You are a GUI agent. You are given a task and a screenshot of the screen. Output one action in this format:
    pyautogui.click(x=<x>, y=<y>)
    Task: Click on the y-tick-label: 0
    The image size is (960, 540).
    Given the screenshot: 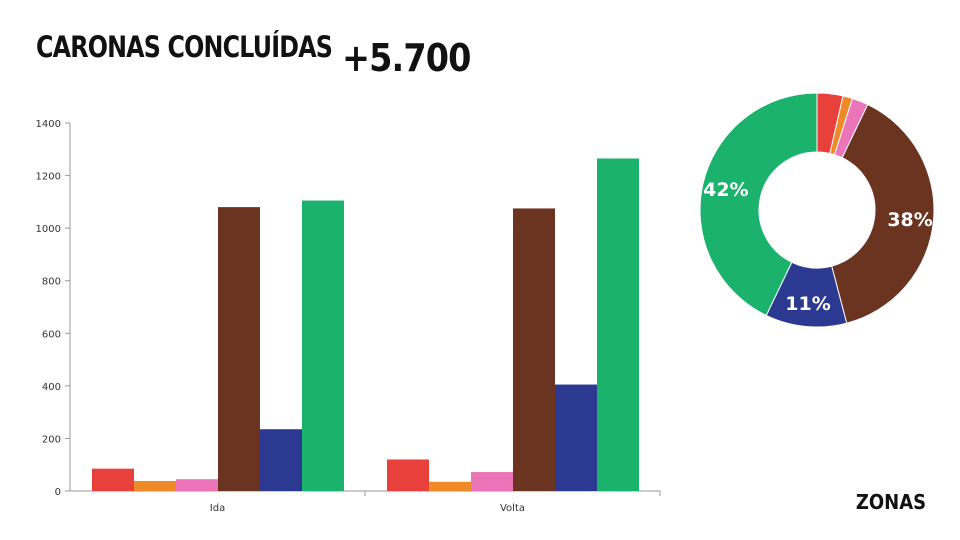 What is the action you would take?
    pyautogui.click(x=58, y=492)
    